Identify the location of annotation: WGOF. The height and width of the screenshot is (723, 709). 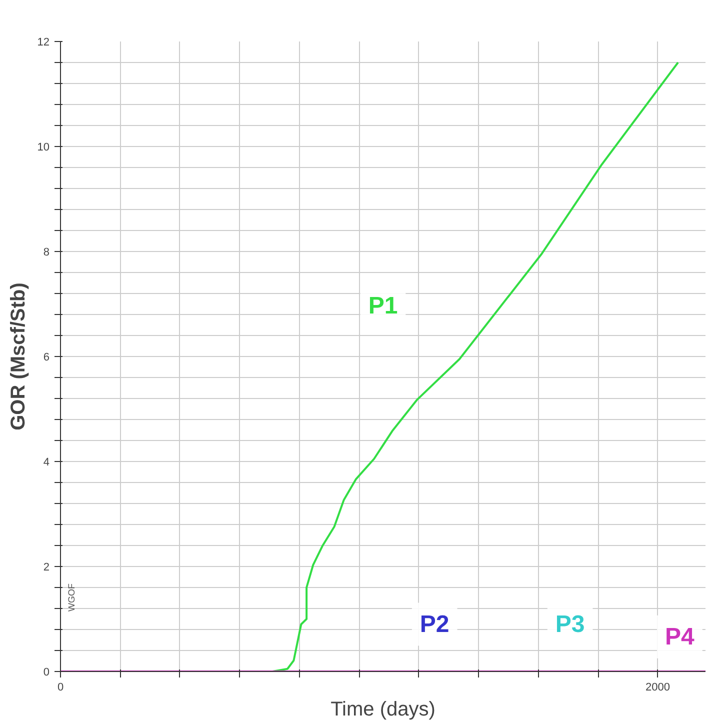
(71, 597).